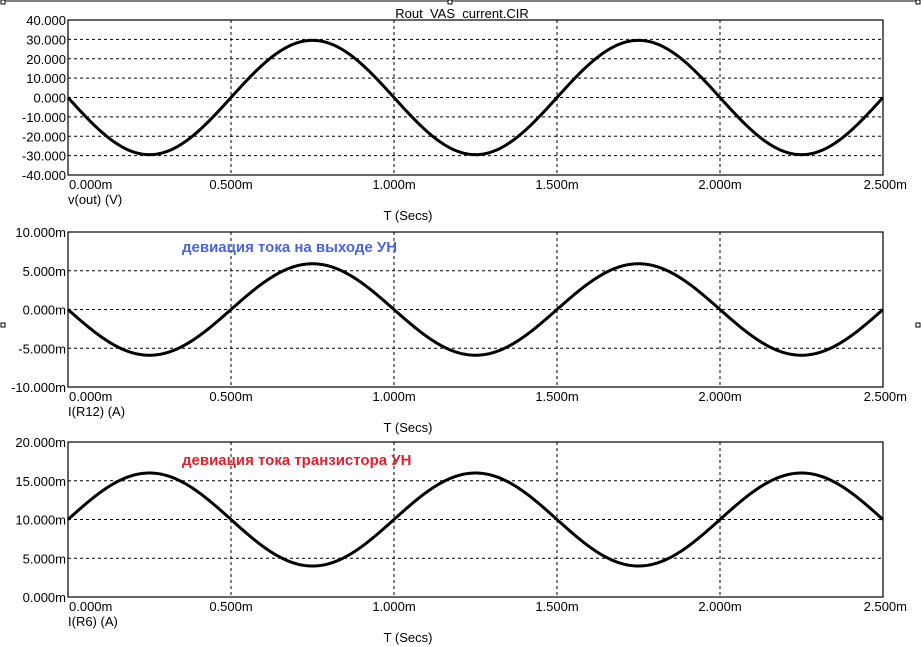 The width and height of the screenshot is (921, 647). I want to click on resize-handle-left-middle, so click(3, 325).